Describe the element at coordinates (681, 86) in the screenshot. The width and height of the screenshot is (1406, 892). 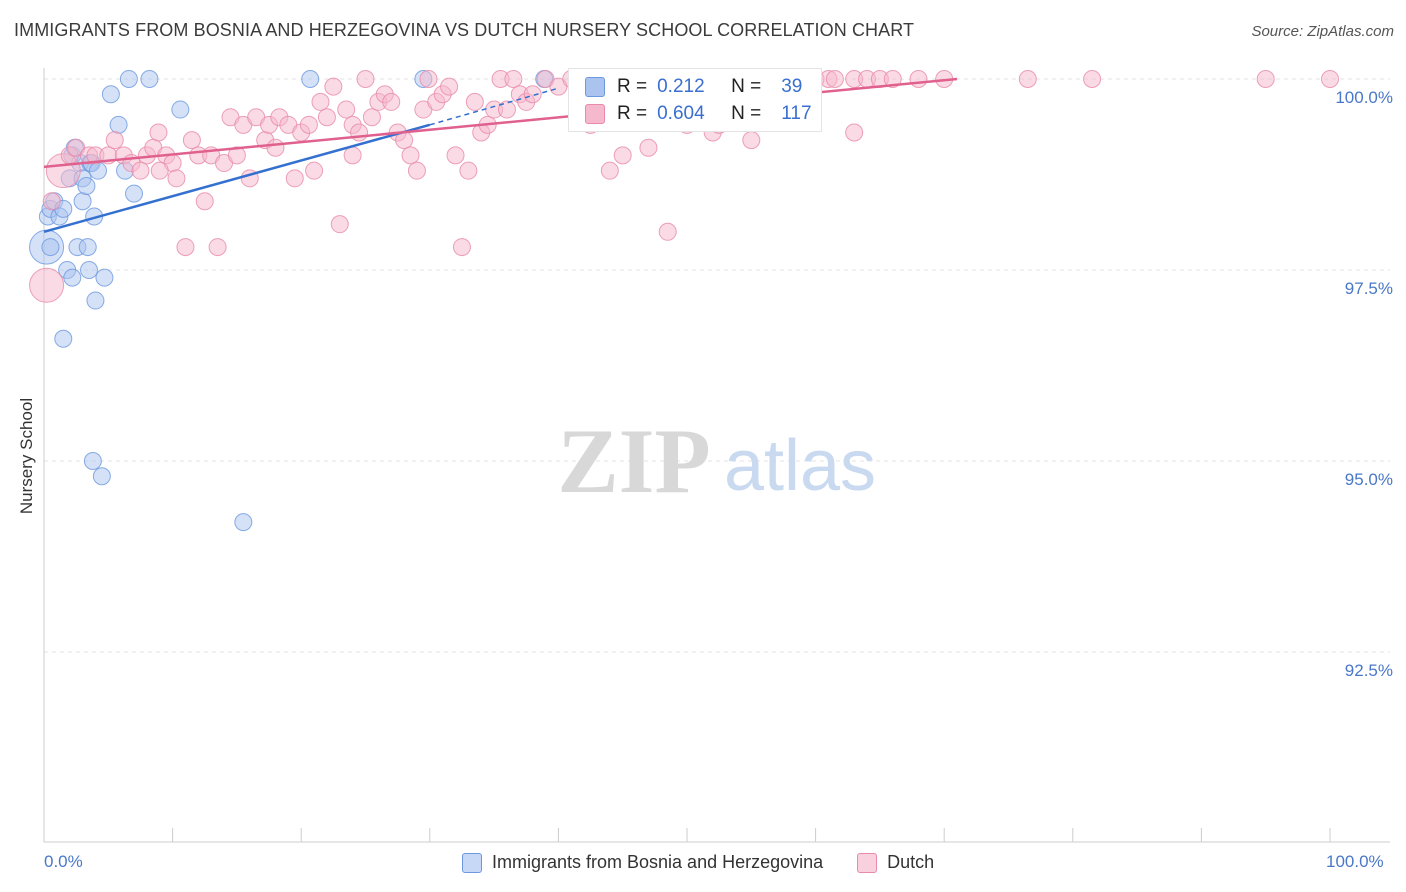
I see `stats-r-value: 0.212` at that location.